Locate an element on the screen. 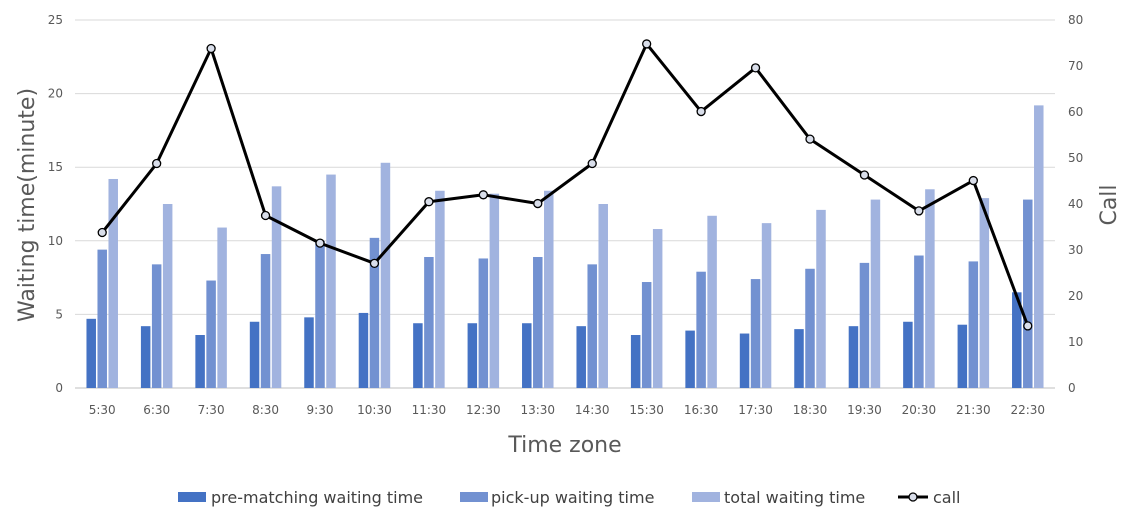 The height and width of the screenshot is (526, 1131). y2-tick-label: 10 is located at coordinates (1075, 342).